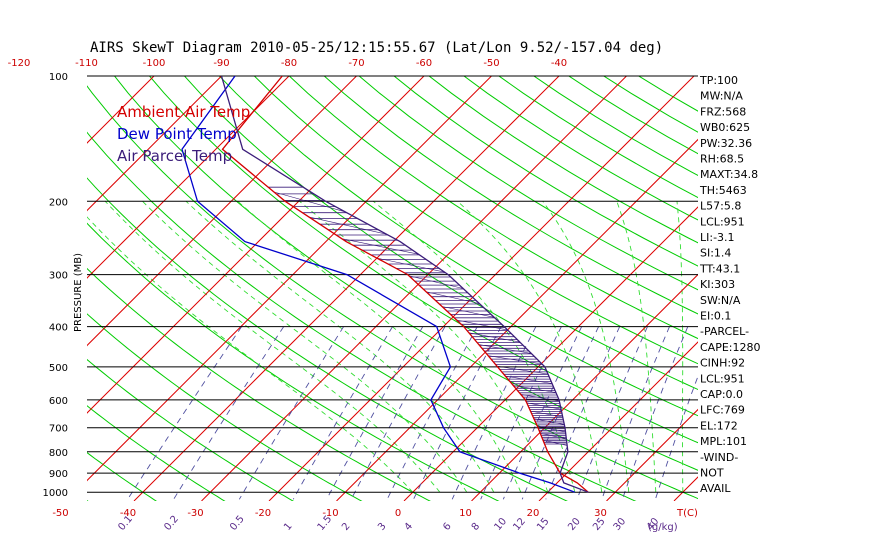 Image resolution: width=870 pixels, height=560 pixels. Describe the element at coordinates (409, 527) in the screenshot. I see `mixing-ratio-tick-label: 4` at that location.